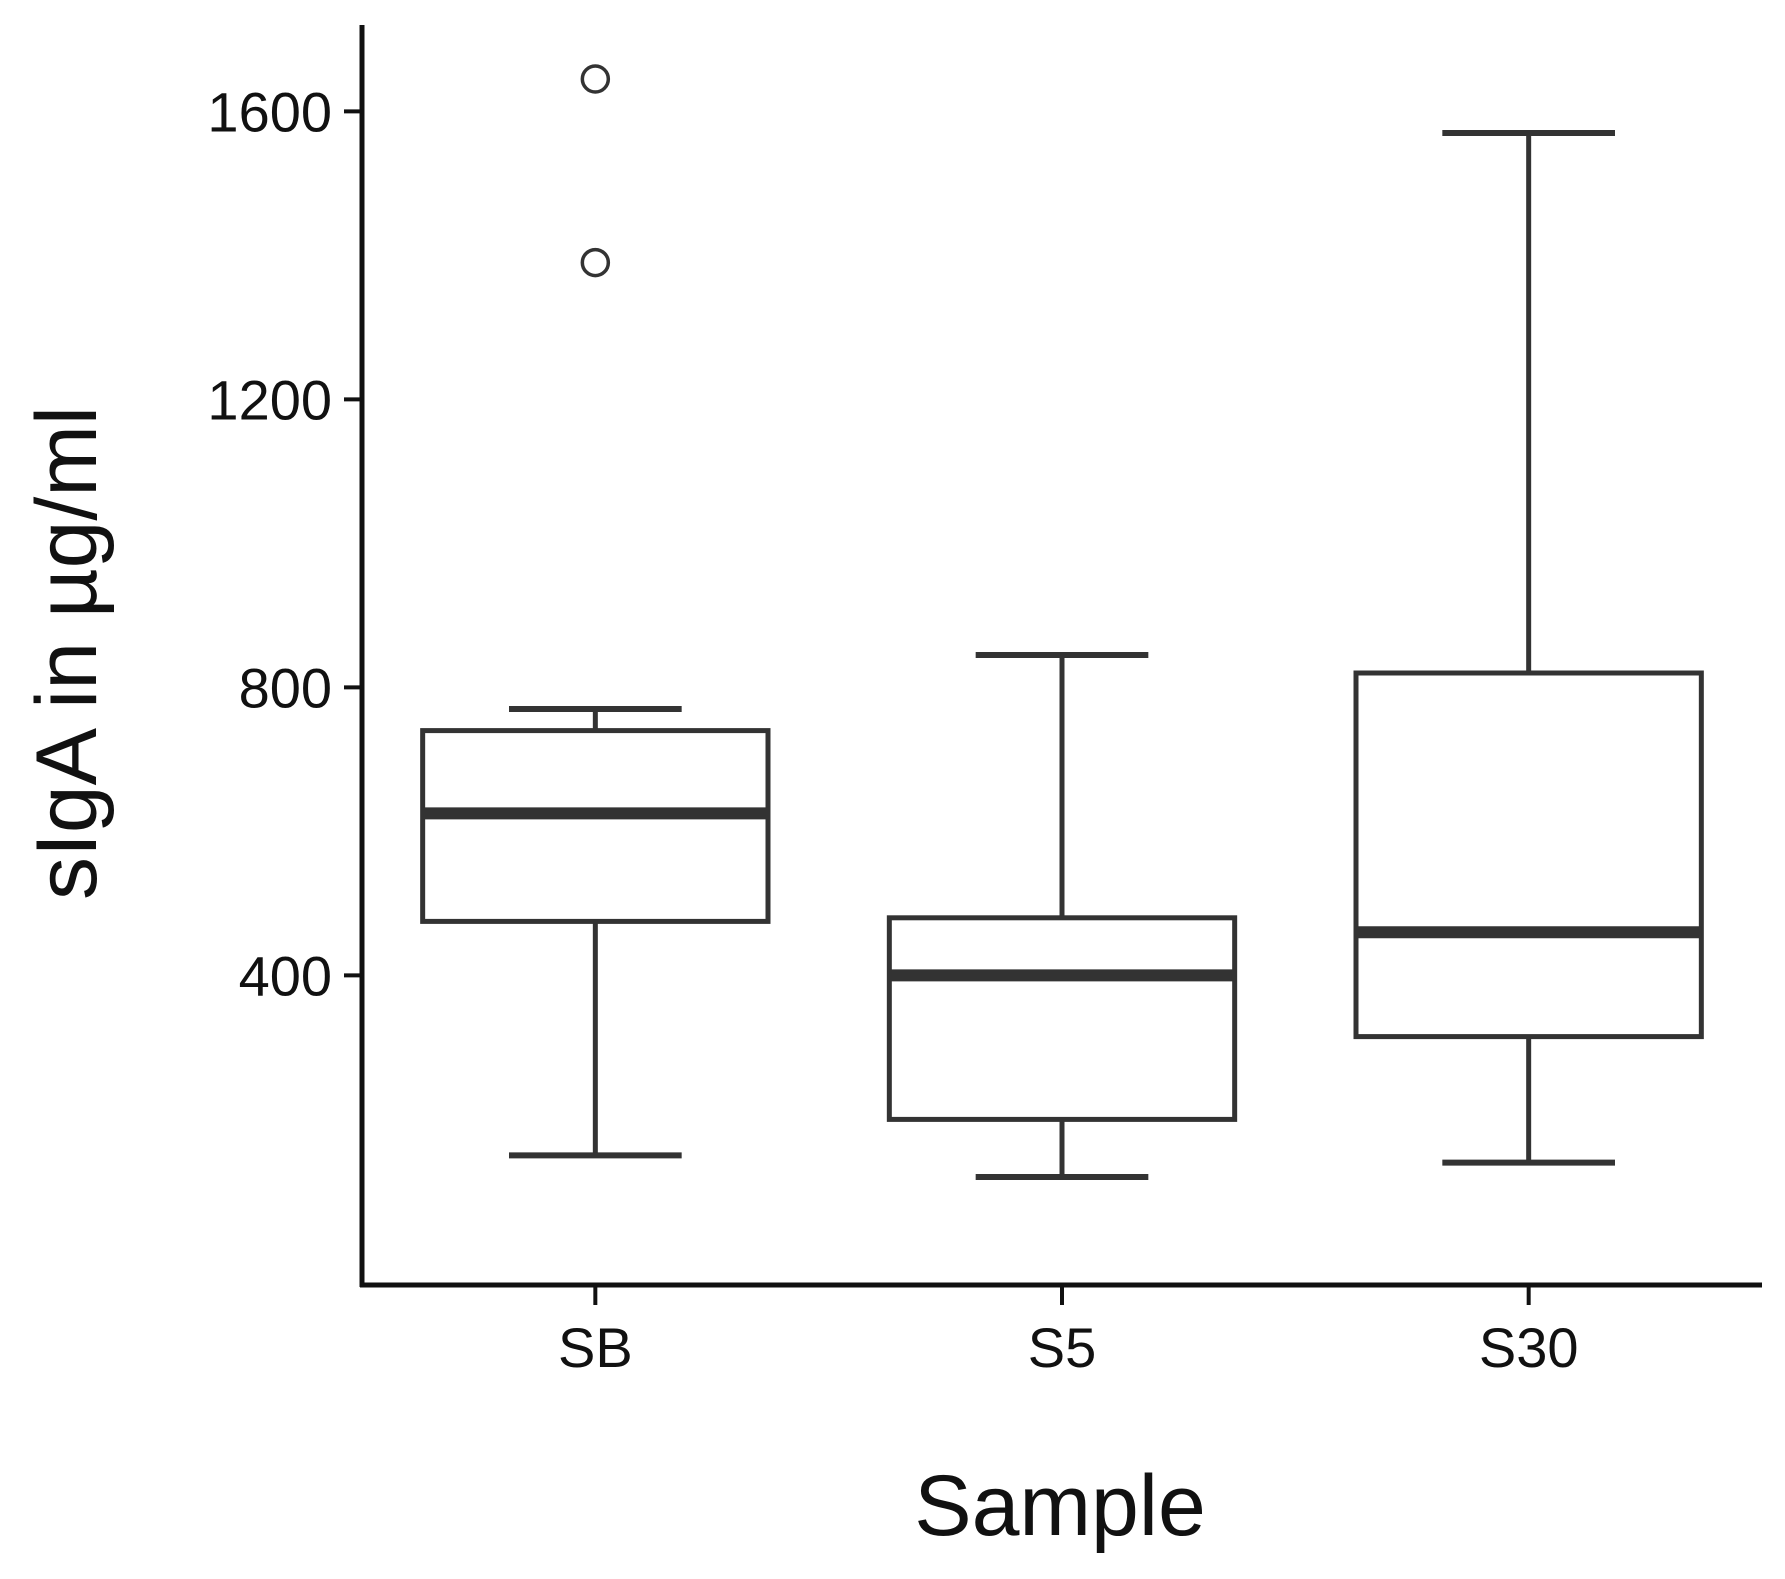 The height and width of the screenshot is (1579, 1785). What do you see at coordinates (1062, 1347) in the screenshot?
I see `x-tick-label-s5: S5` at bounding box center [1062, 1347].